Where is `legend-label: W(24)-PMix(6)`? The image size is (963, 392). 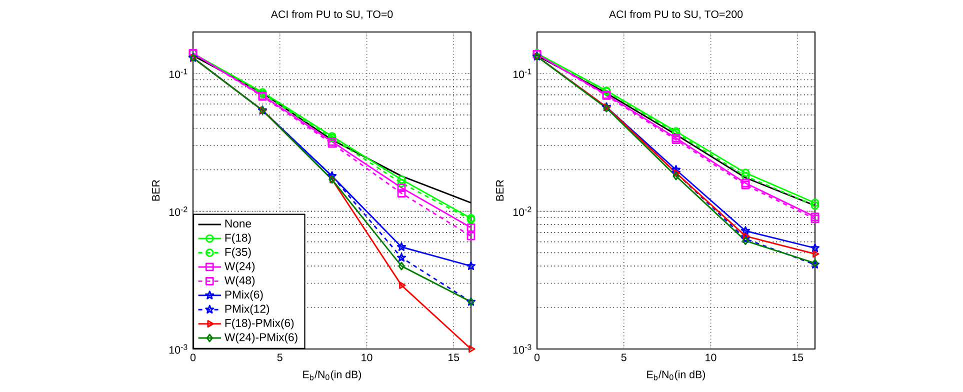
legend-label: W(24)-PMix(6) is located at coordinates (261, 338).